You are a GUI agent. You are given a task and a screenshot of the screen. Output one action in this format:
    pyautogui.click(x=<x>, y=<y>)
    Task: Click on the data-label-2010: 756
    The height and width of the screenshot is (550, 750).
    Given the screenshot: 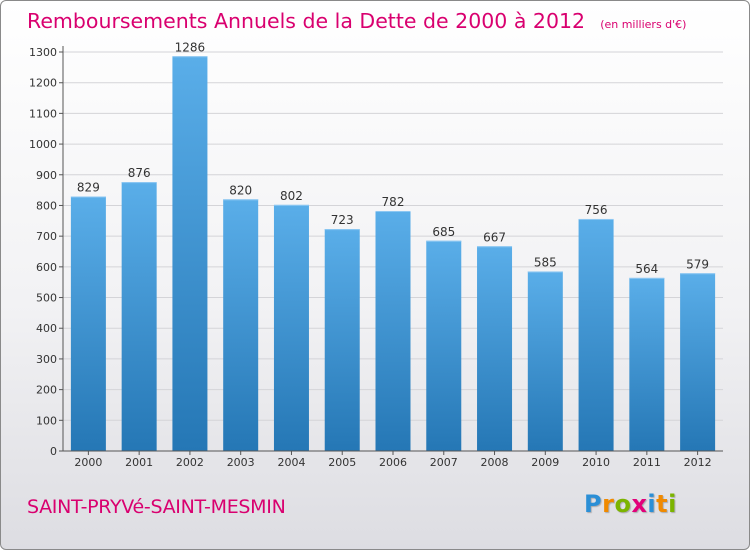 What is the action you would take?
    pyautogui.click(x=596, y=210)
    